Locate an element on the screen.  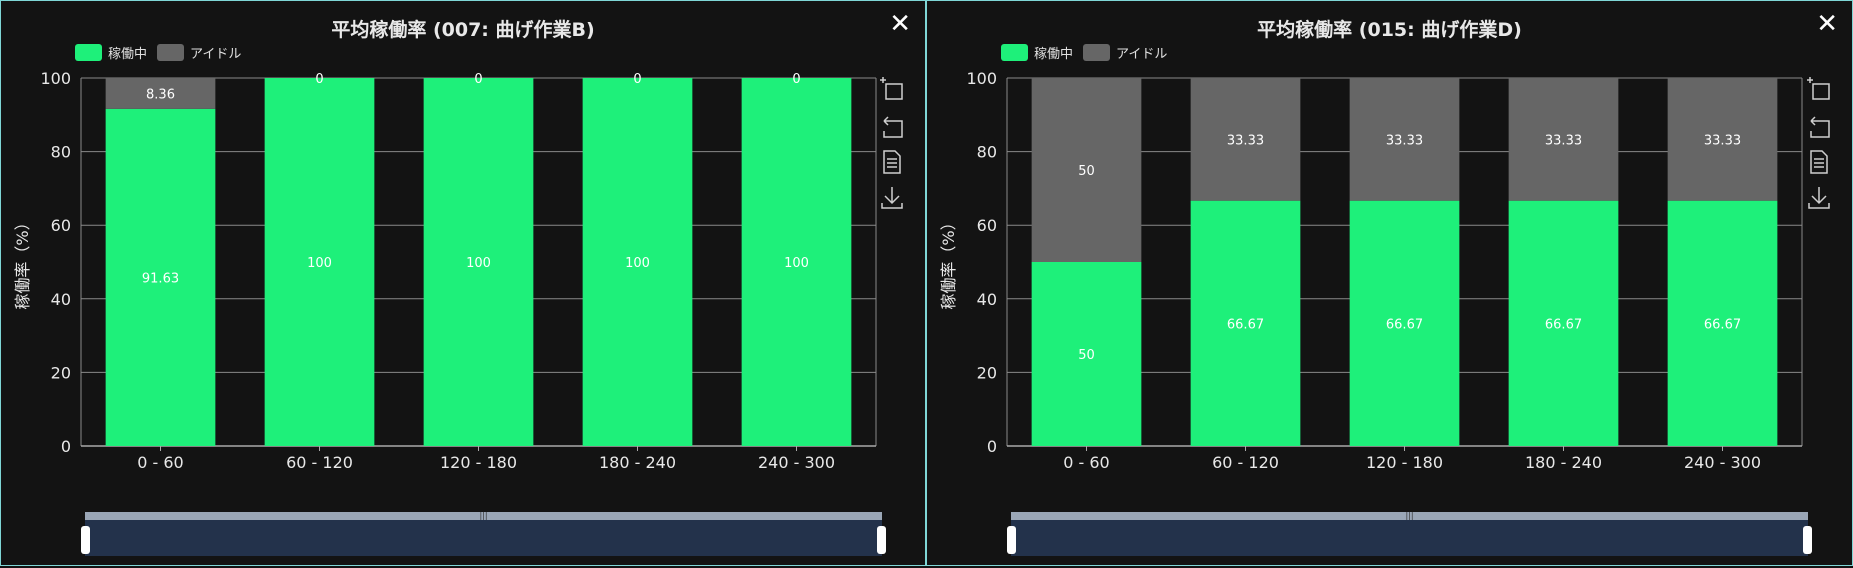
data-label-idle: 8.36 is located at coordinates (160, 94).